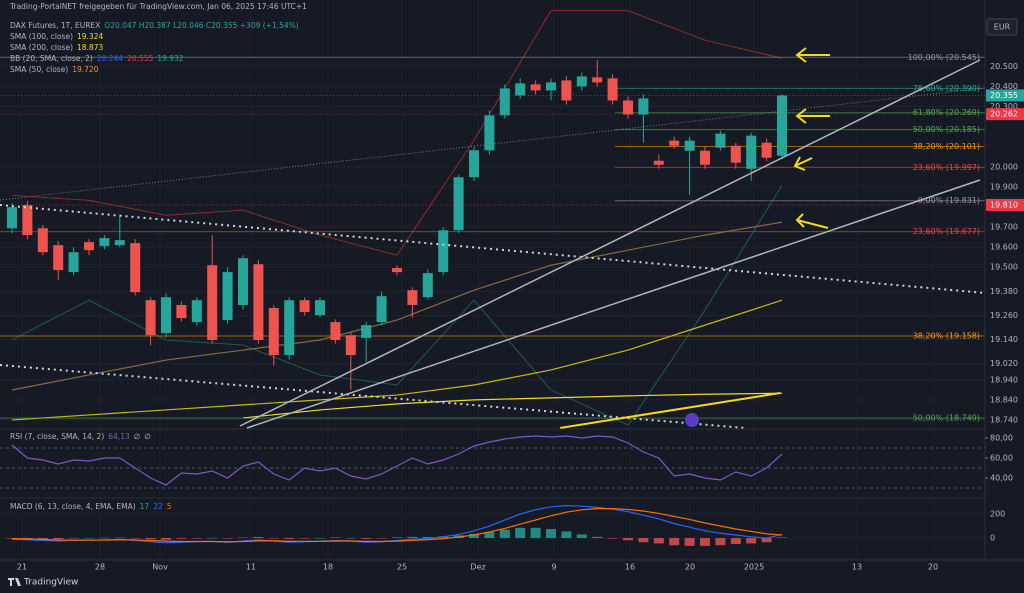 This screenshot has width=1024, height=593. Describe the element at coordinates (946, 335) in the screenshot. I see `fib-label: 38,20% (19.158)` at that location.